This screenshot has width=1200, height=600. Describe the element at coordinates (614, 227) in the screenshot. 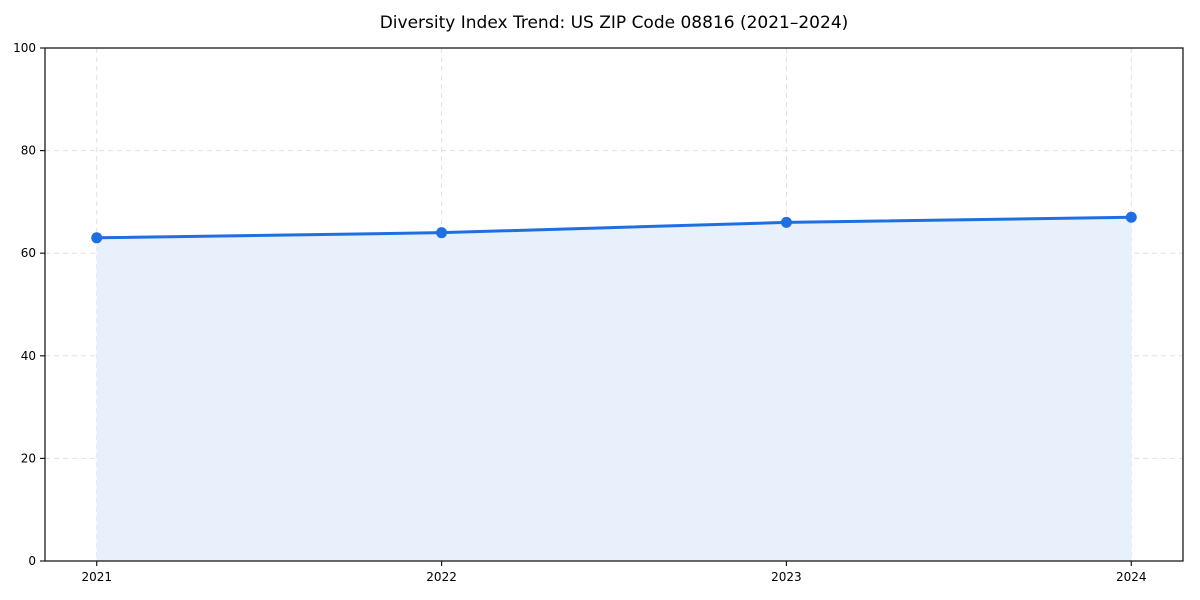

I see `trend-line` at that location.